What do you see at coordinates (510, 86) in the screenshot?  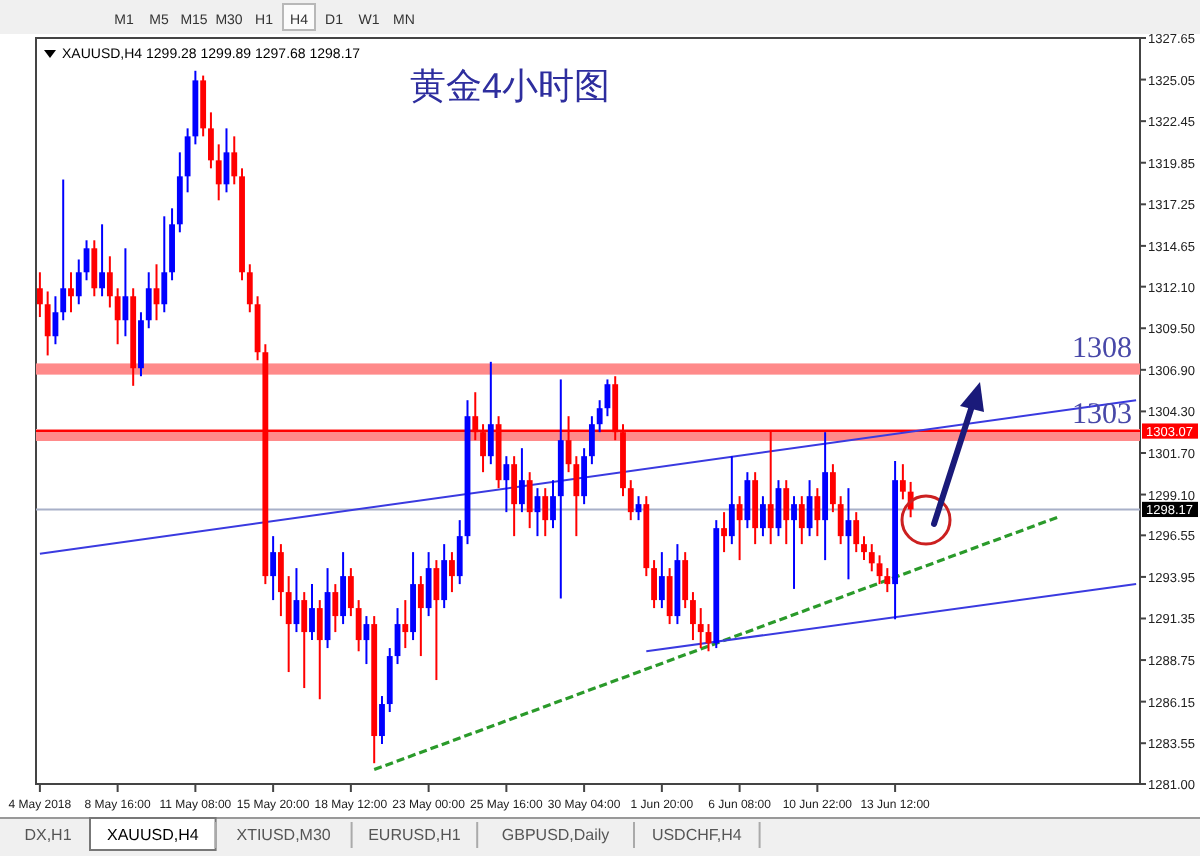 I see `text: 黄金4小时图` at bounding box center [510, 86].